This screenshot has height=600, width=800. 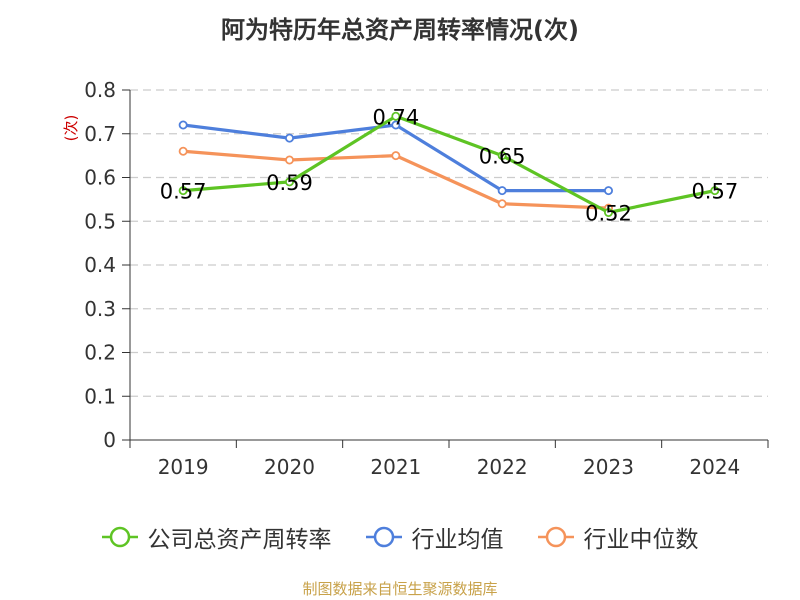 What do you see at coordinates (457, 540) in the screenshot?
I see `legend-label: 行业均值` at bounding box center [457, 540].